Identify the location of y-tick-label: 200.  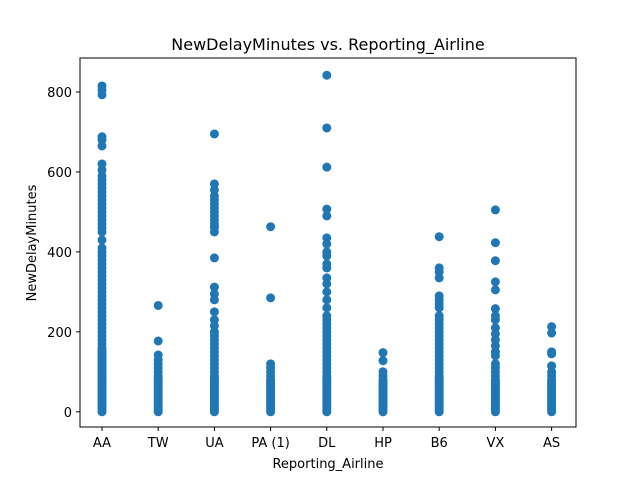
(59, 333).